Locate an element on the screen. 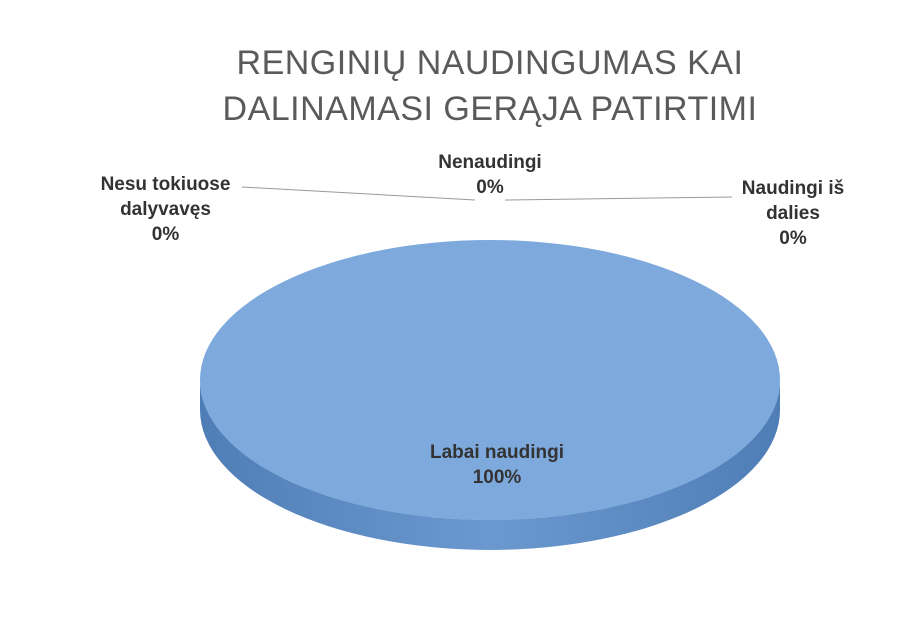 The width and height of the screenshot is (903, 627). data-label-name: Naudingi iš dalies is located at coordinates (793, 201).